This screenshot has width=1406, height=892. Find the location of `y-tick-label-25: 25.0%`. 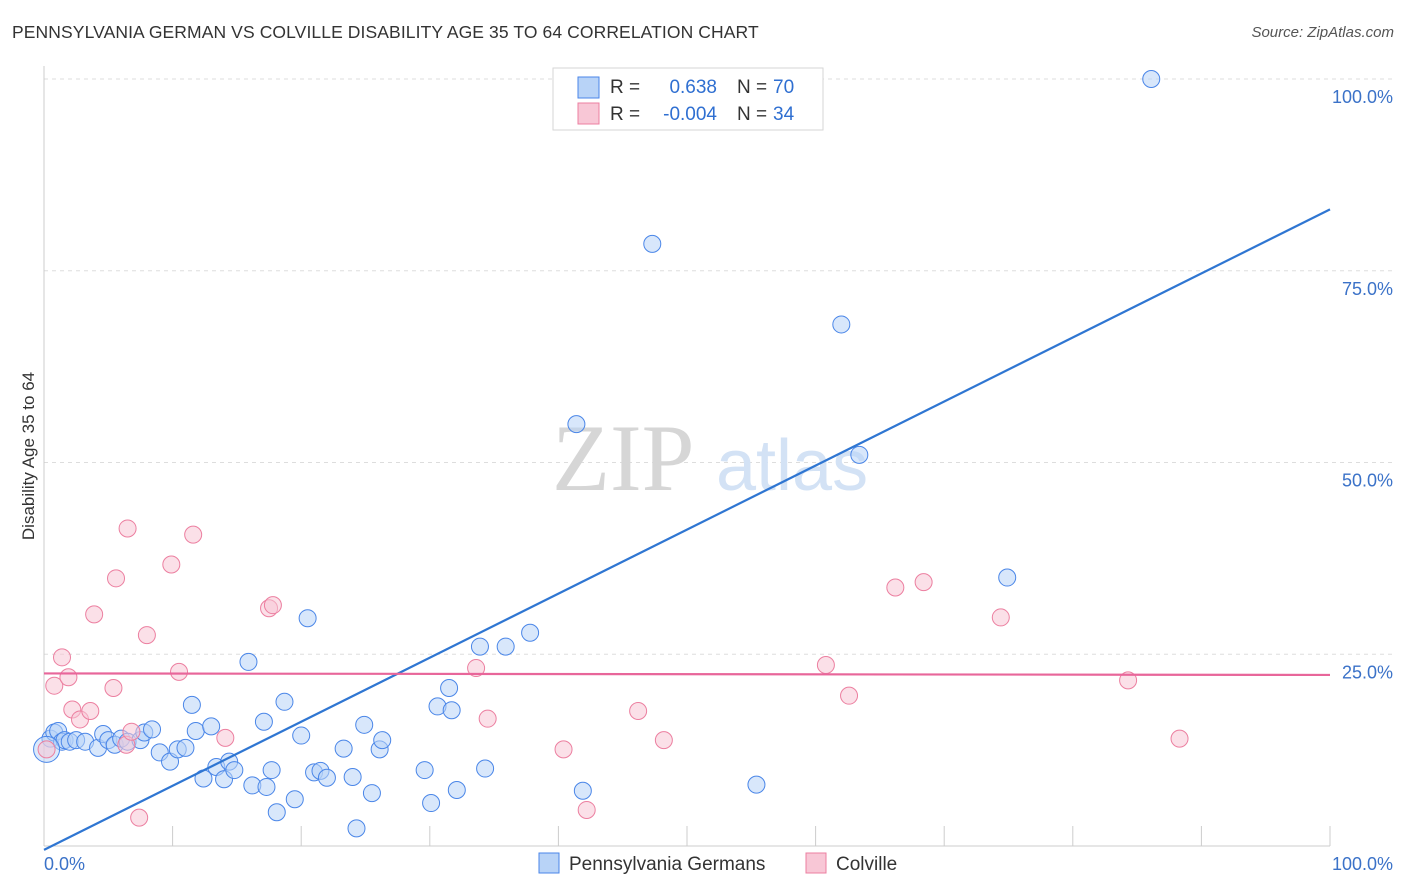

y-tick-label-25: 25.0% is located at coordinates (1367, 672).